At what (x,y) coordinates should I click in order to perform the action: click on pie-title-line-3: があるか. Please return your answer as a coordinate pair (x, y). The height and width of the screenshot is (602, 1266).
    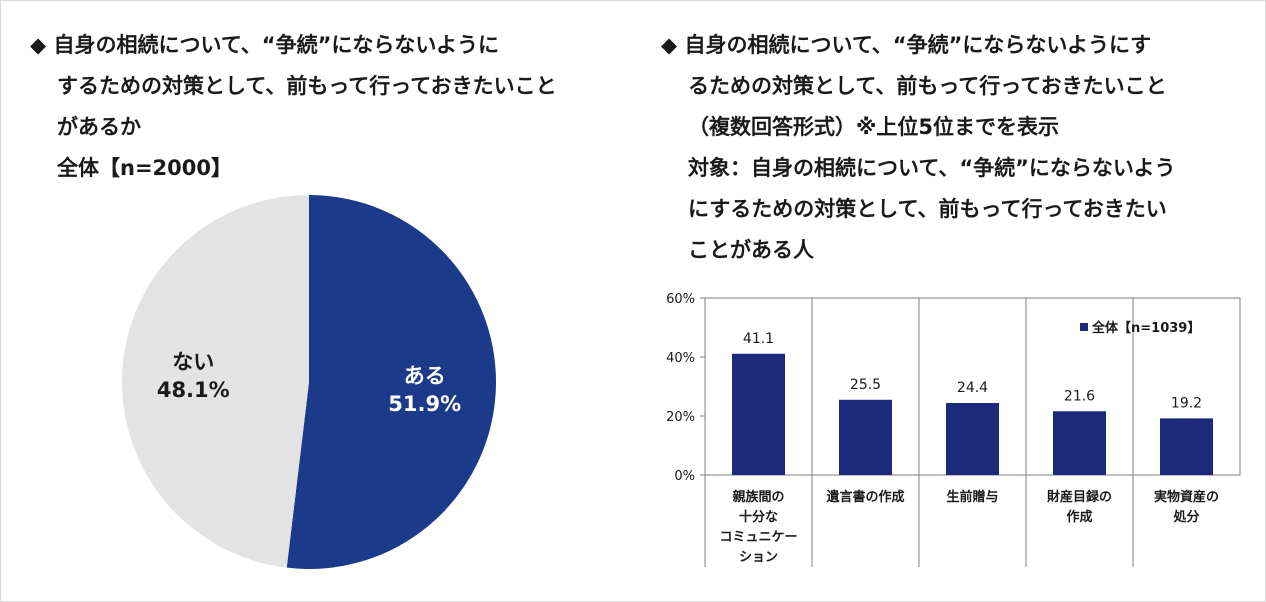
    Looking at the image, I should click on (99, 127).